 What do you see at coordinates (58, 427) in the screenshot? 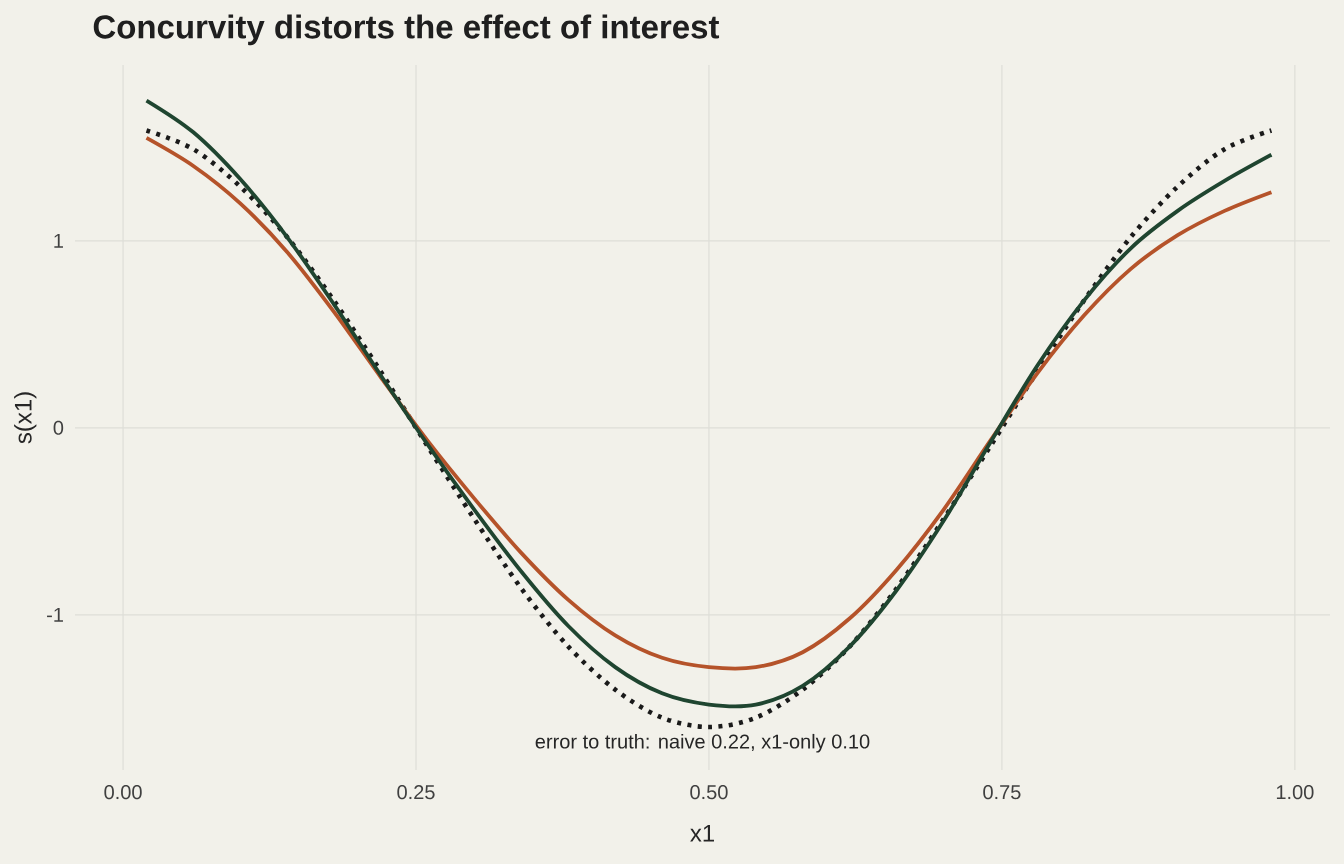
I see `y-tick-label: 0` at bounding box center [58, 427].